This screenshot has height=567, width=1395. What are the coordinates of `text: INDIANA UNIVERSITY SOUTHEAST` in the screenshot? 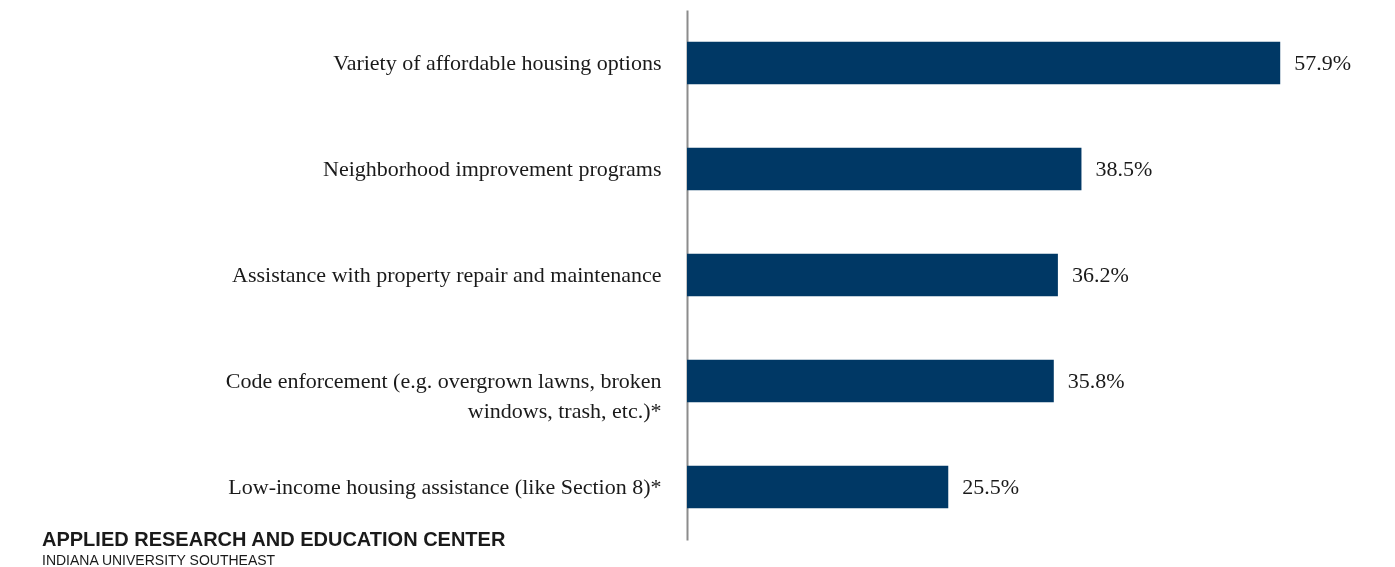 It's located at (159, 559).